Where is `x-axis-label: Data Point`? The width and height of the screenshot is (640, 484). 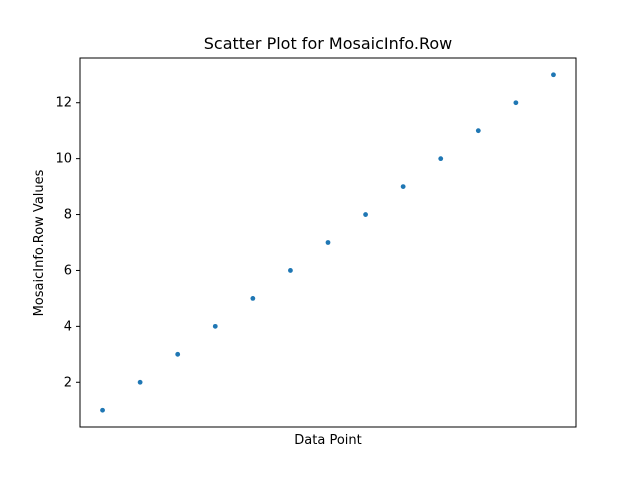 x-axis-label: Data Point is located at coordinates (327, 440).